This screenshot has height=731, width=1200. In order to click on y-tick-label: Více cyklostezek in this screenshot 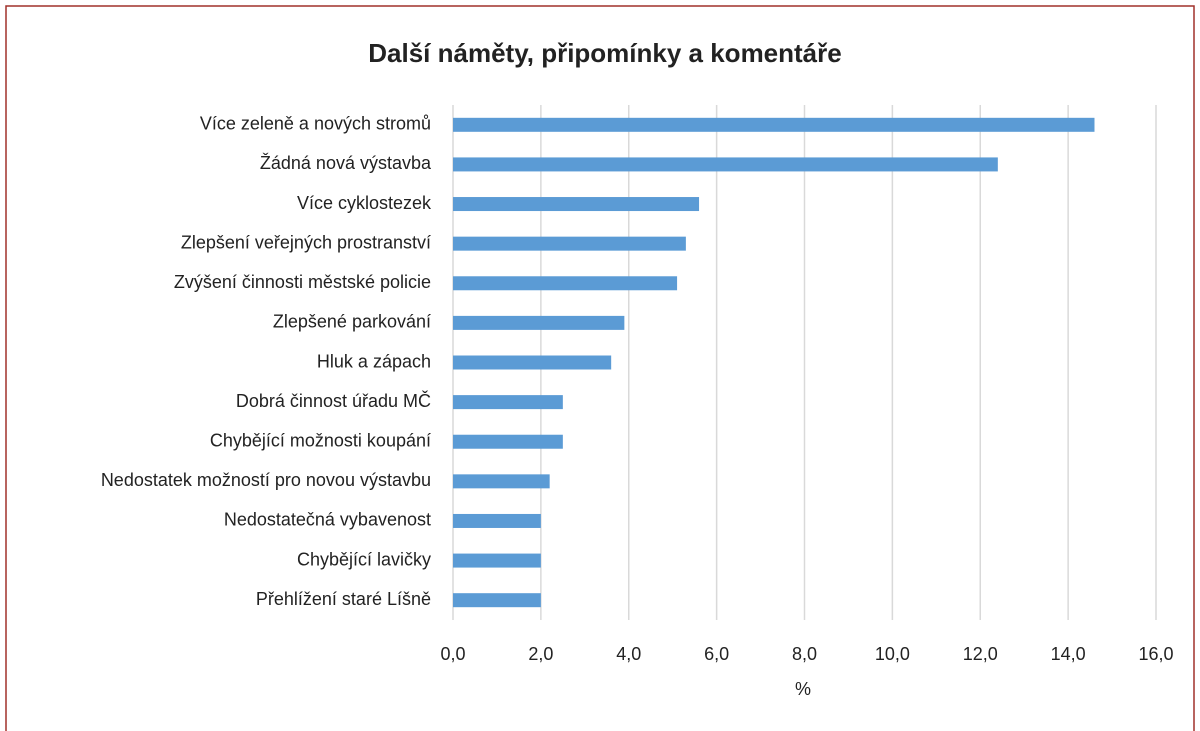, I will do `click(364, 203)`.